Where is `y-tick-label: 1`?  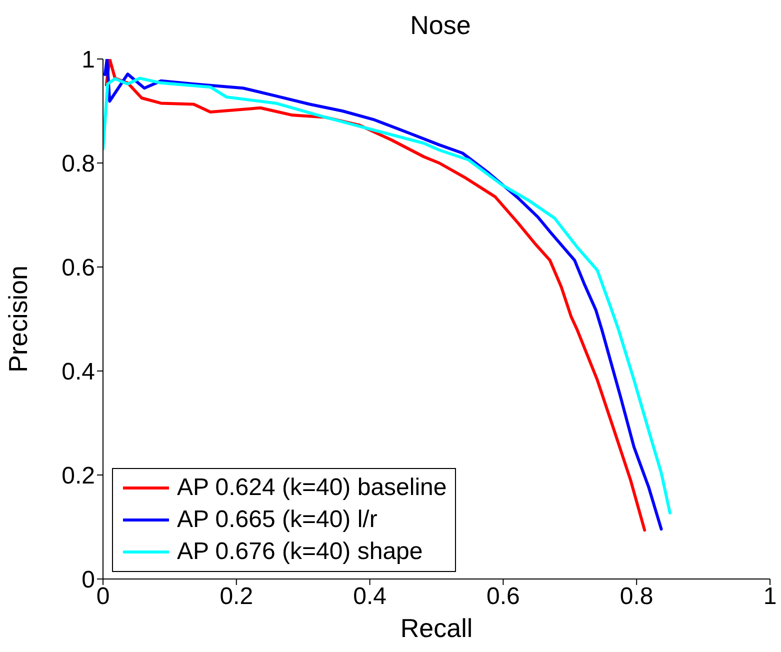 y-tick-label: 1 is located at coordinates (88, 60).